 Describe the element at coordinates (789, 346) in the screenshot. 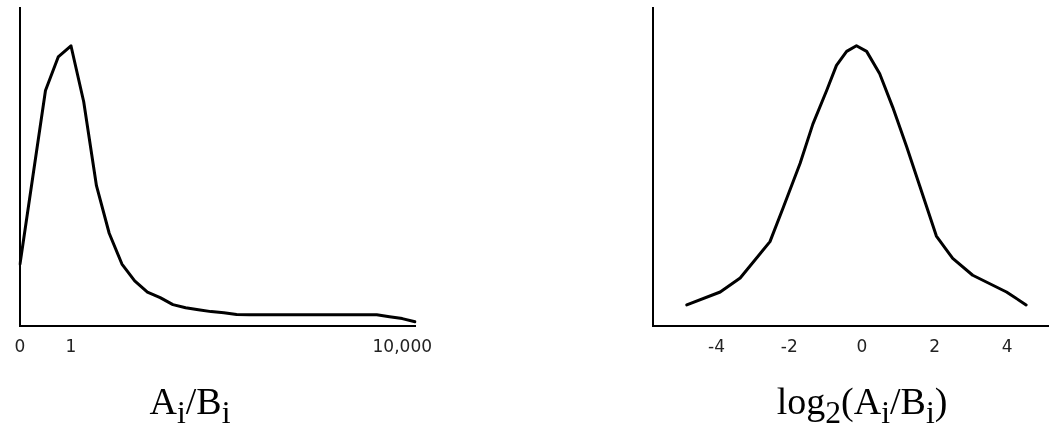

I see `x-tick-label: -2` at that location.